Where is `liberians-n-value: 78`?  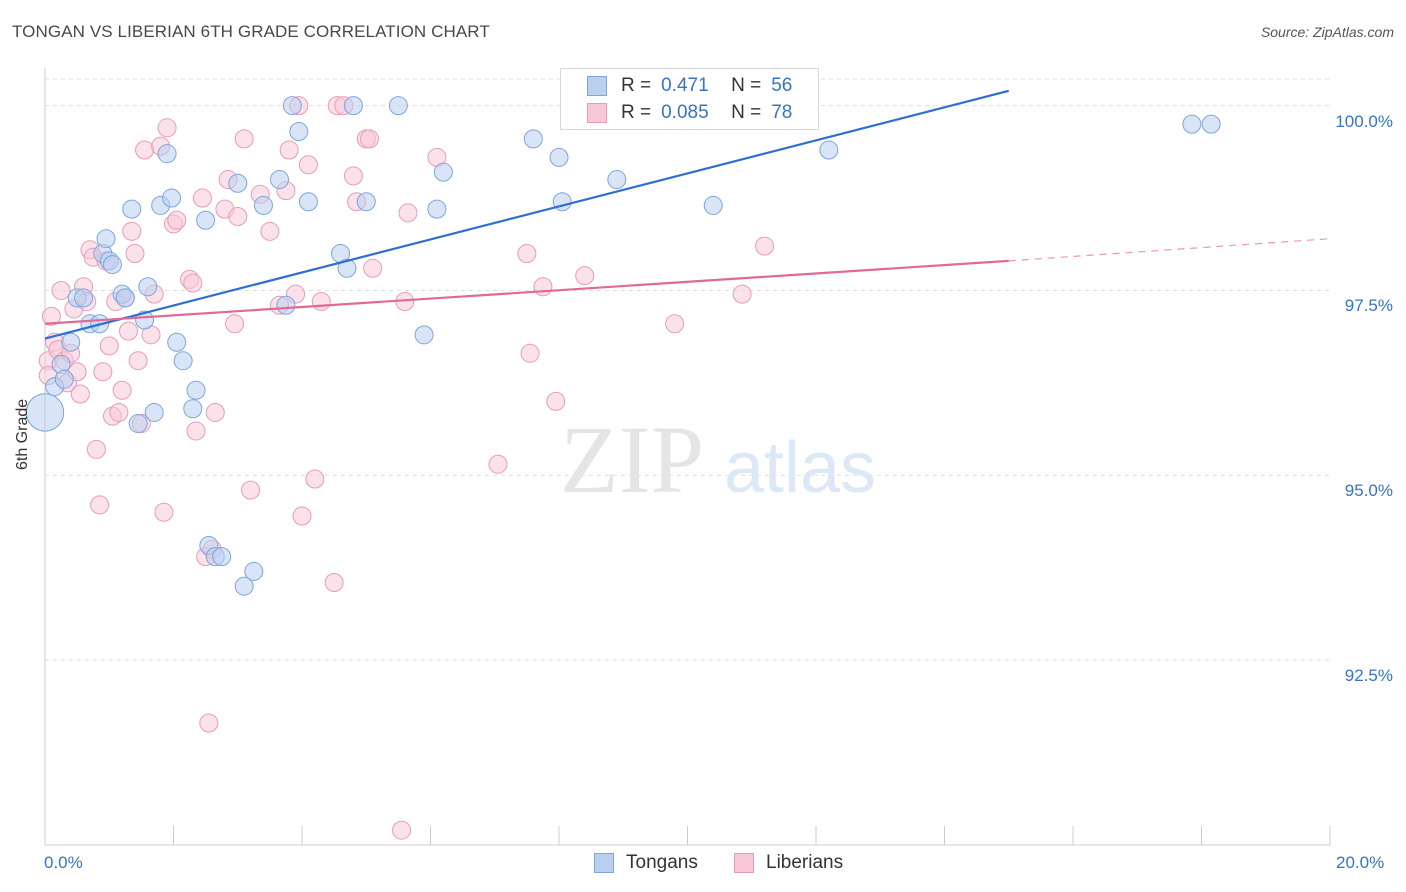 liberians-n-value: 78 is located at coordinates (782, 112).